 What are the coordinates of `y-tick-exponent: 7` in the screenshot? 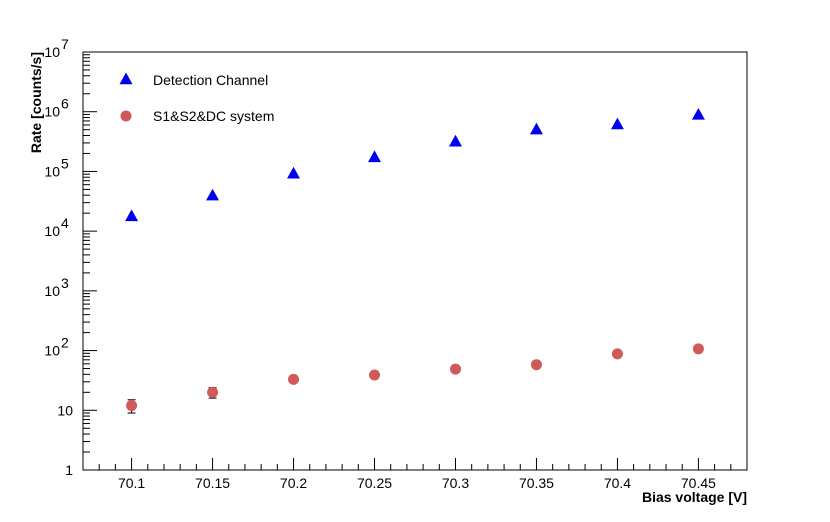 It's located at (65, 44).